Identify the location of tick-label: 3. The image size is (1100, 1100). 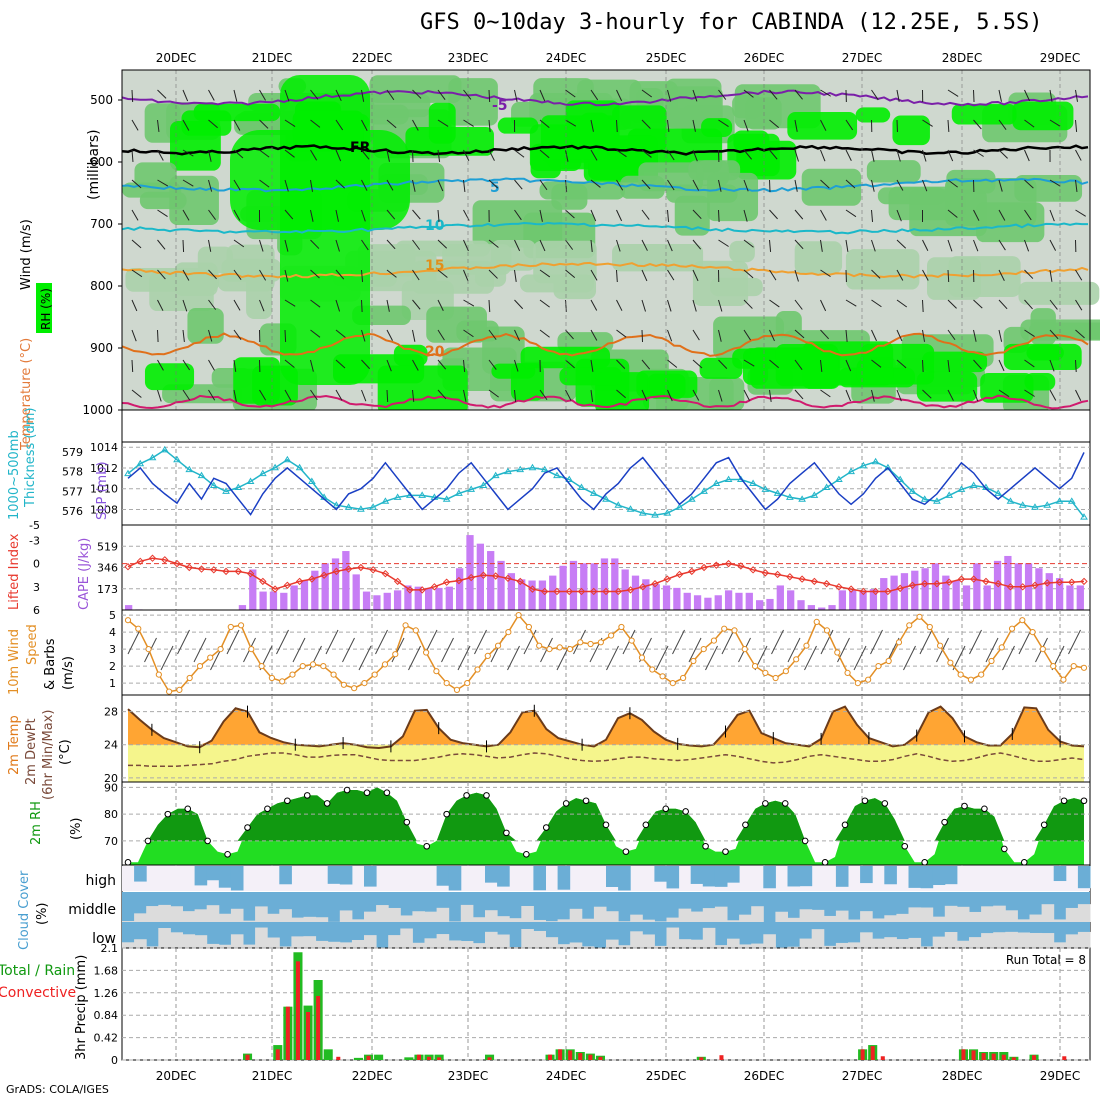
(112, 649).